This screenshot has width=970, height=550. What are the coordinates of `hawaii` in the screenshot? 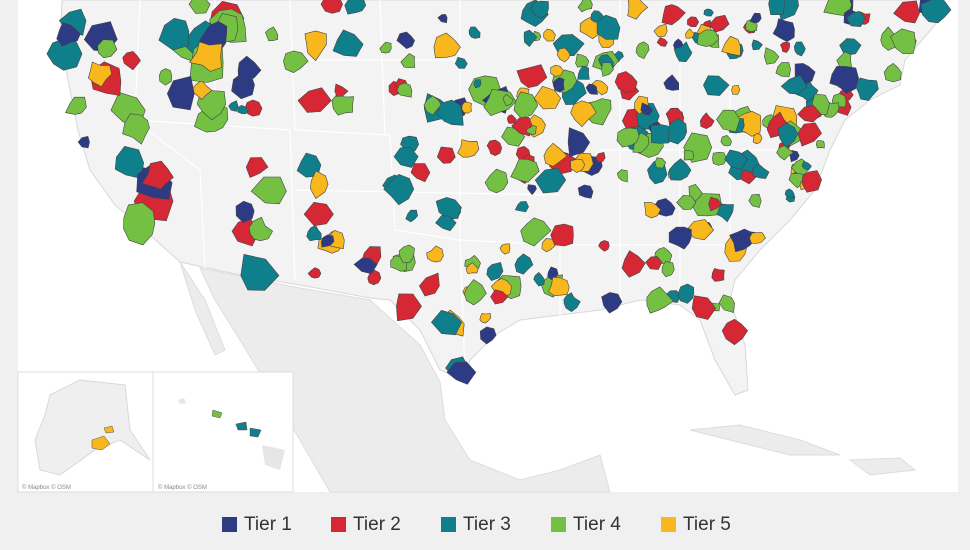 It's located at (231, 434).